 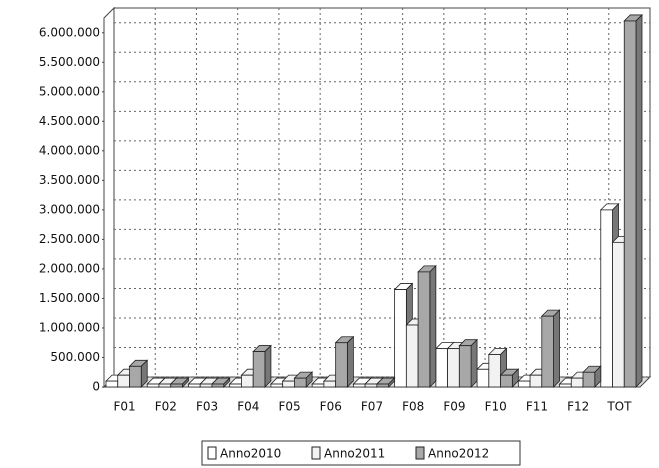 I want to click on y-tick-label: 0, so click(x=96, y=387).